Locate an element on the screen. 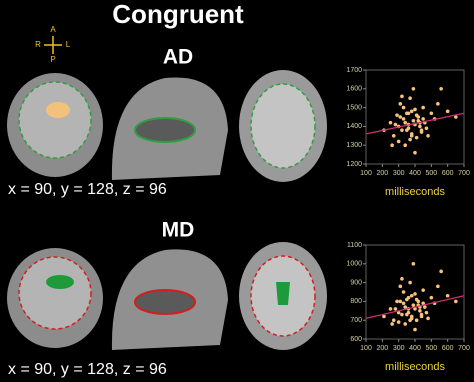 The width and height of the screenshot is (474, 382). orient-l: L is located at coordinates (68, 44).